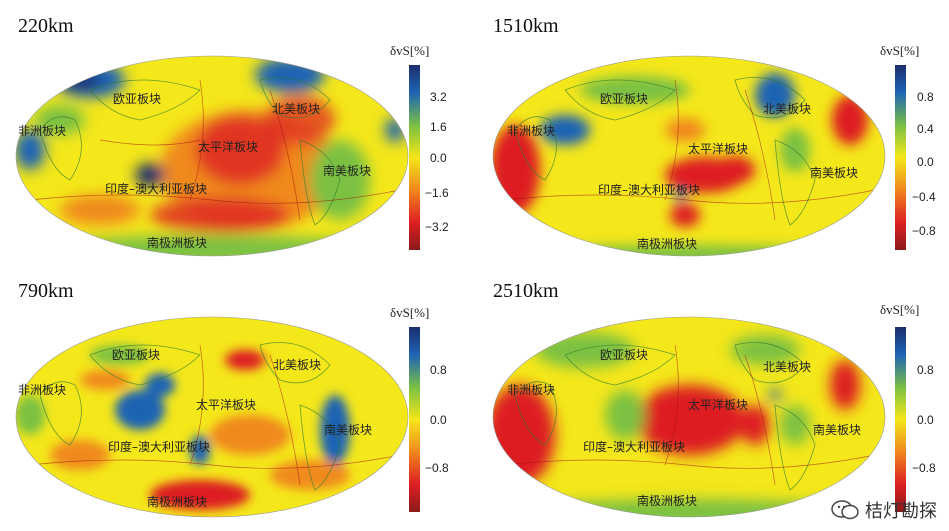 This screenshot has width=949, height=531. I want to click on colorbar-tick: −1.6, so click(437, 193).